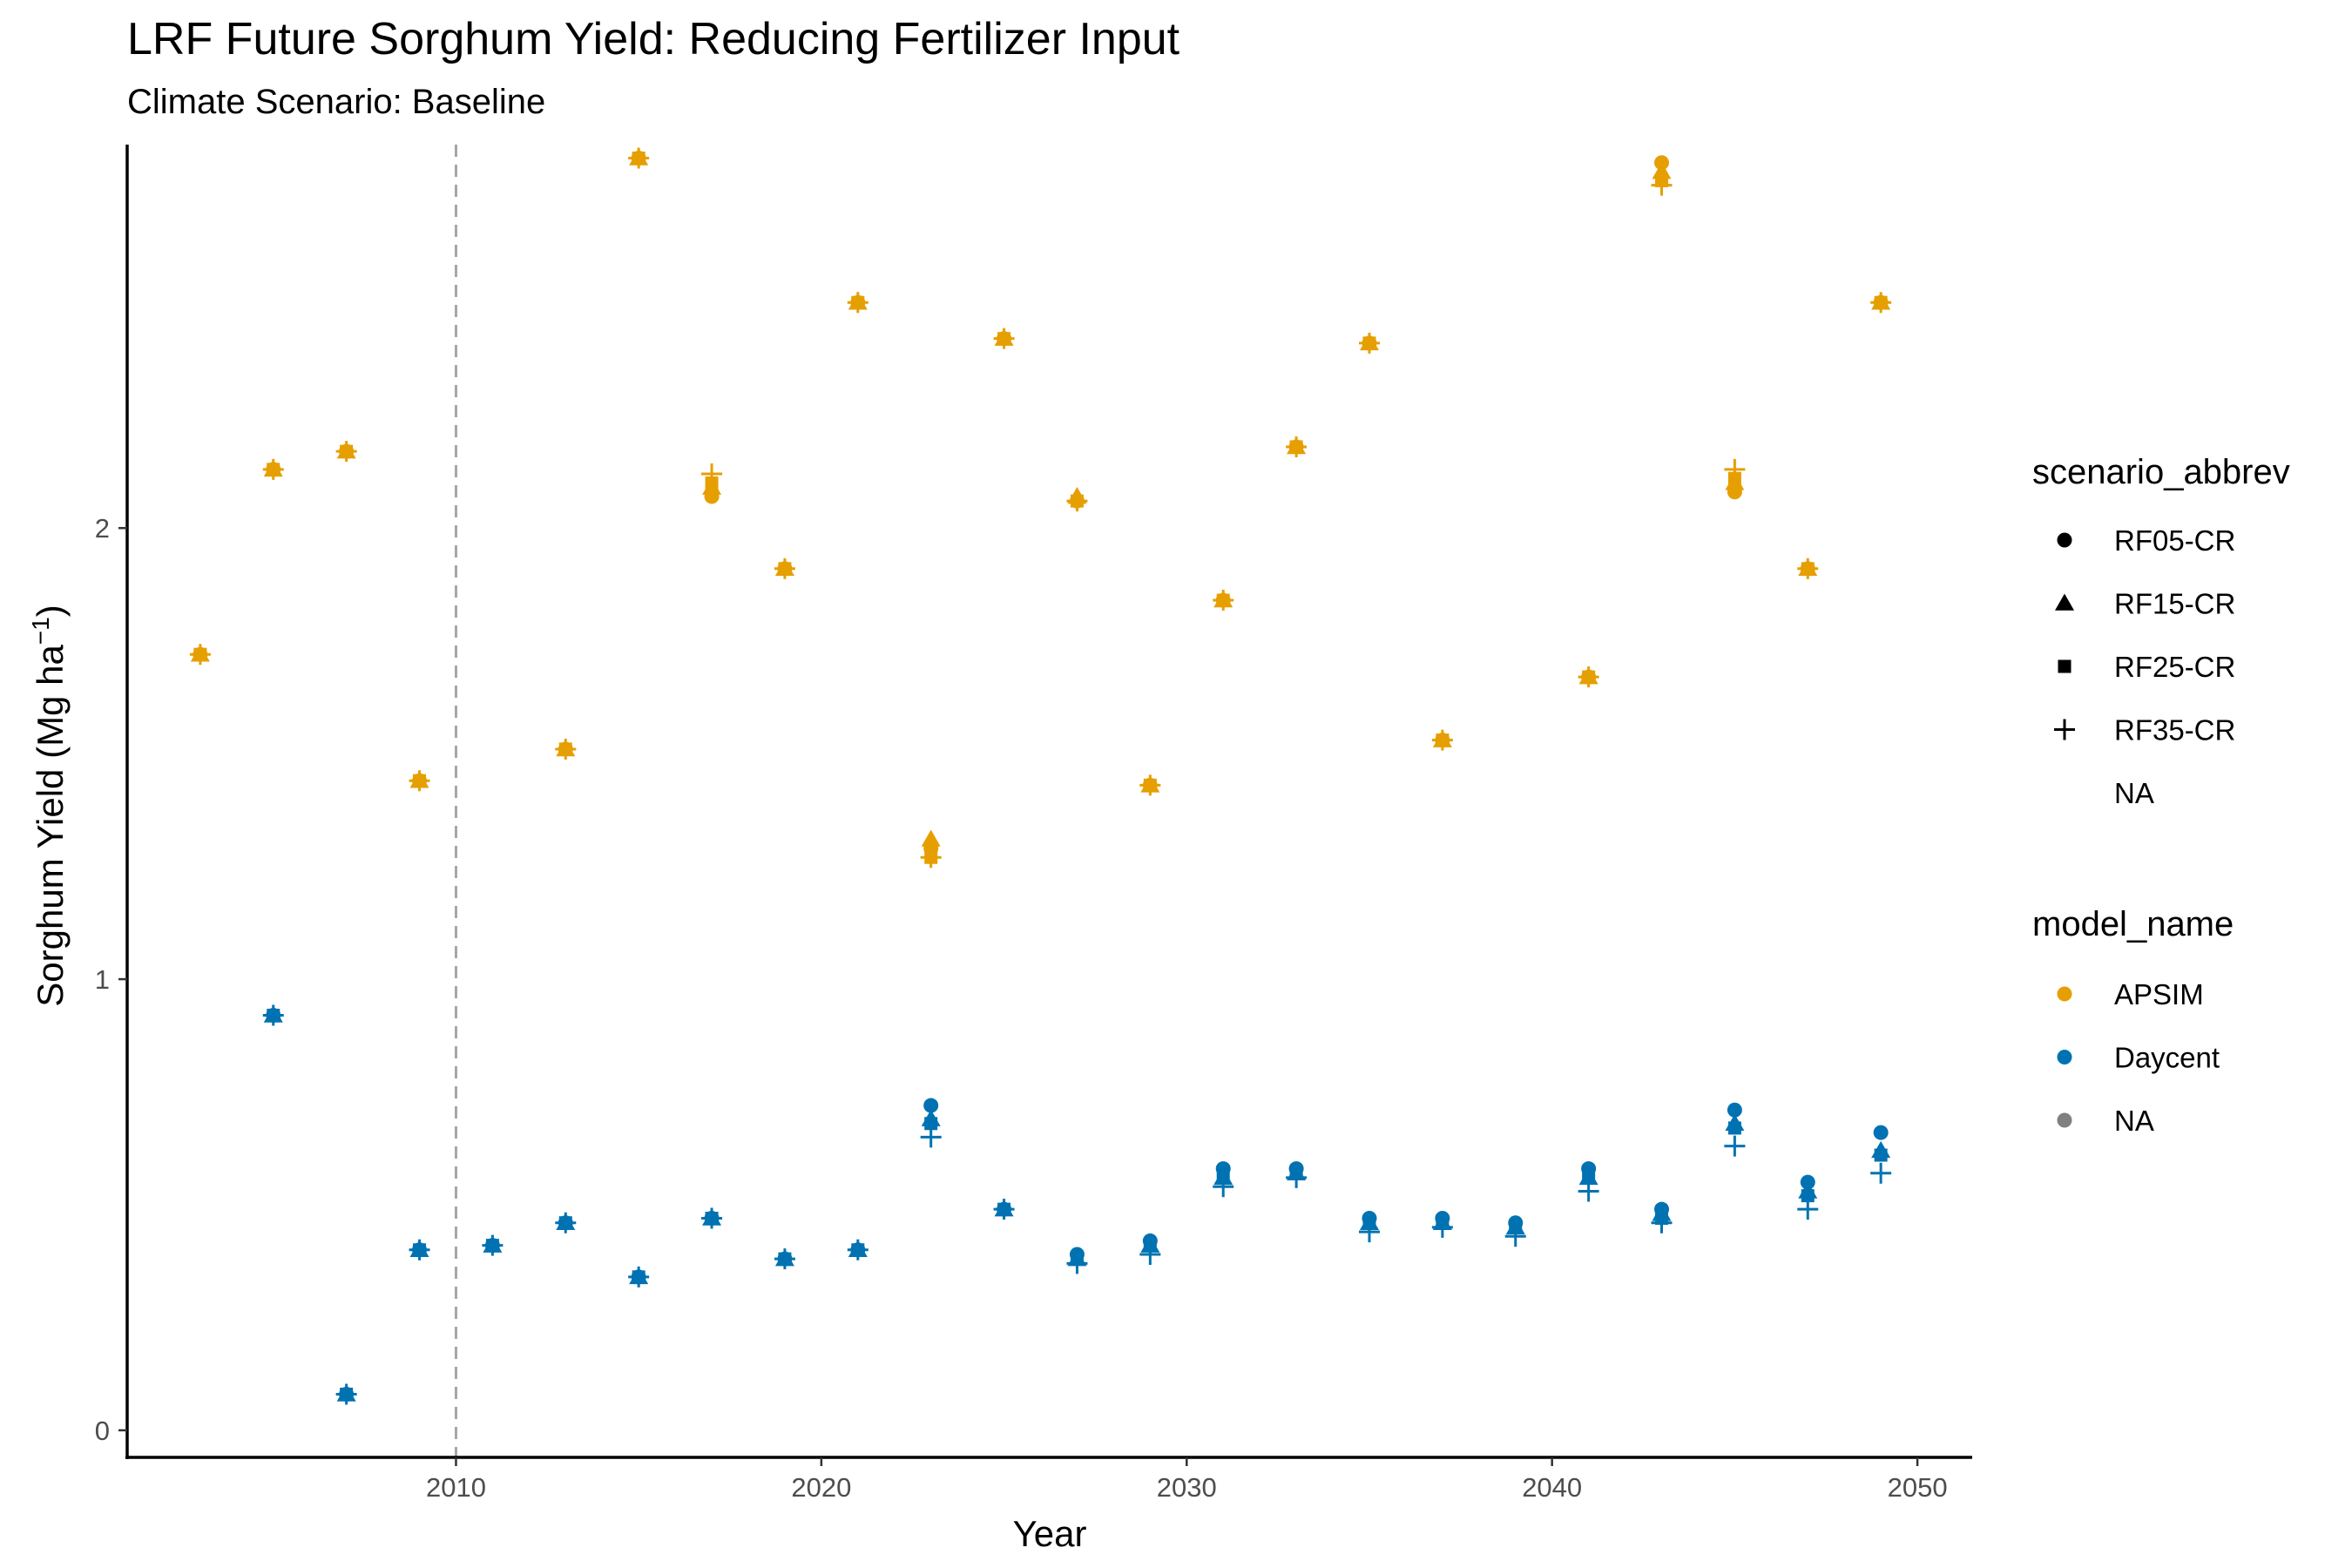 The height and width of the screenshot is (1568, 2352). Describe the element at coordinates (50, 826) in the screenshot. I see `y-axis-title-main: Sorghum Yield (Mg ha` at that location.